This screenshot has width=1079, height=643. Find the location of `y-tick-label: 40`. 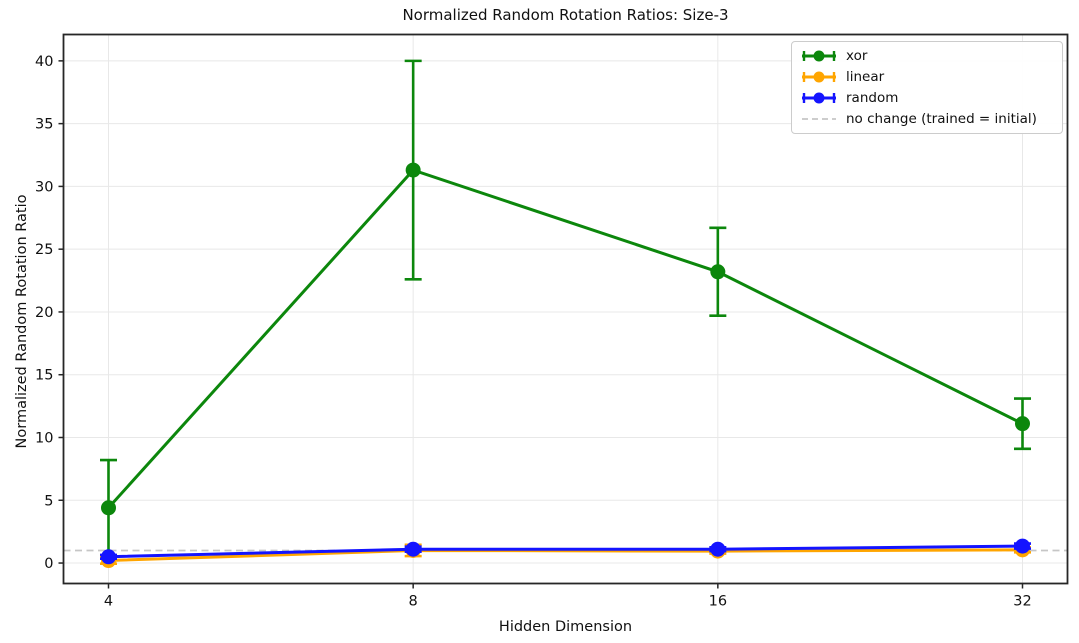

y-tick-label: 40 is located at coordinates (44, 62).